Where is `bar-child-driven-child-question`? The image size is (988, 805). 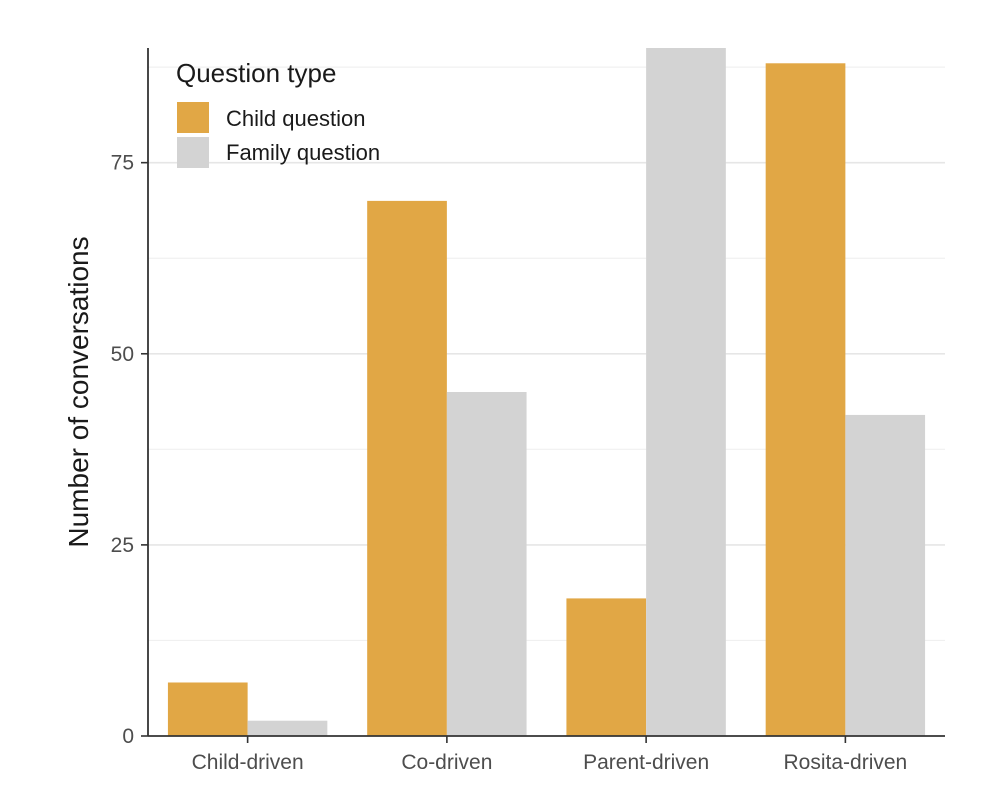 bar-child-driven-child-question is located at coordinates (207, 709).